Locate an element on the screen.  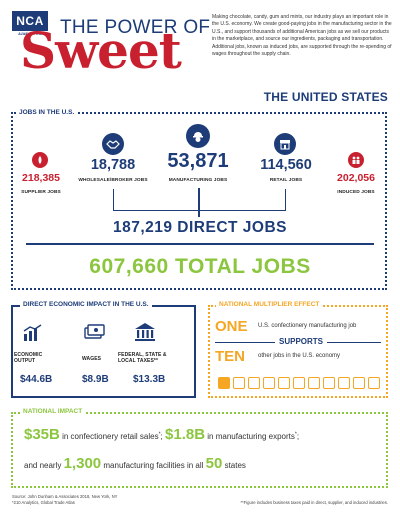
line2-text-b: manufacturing facilities in all is located at coordinates (153, 465).